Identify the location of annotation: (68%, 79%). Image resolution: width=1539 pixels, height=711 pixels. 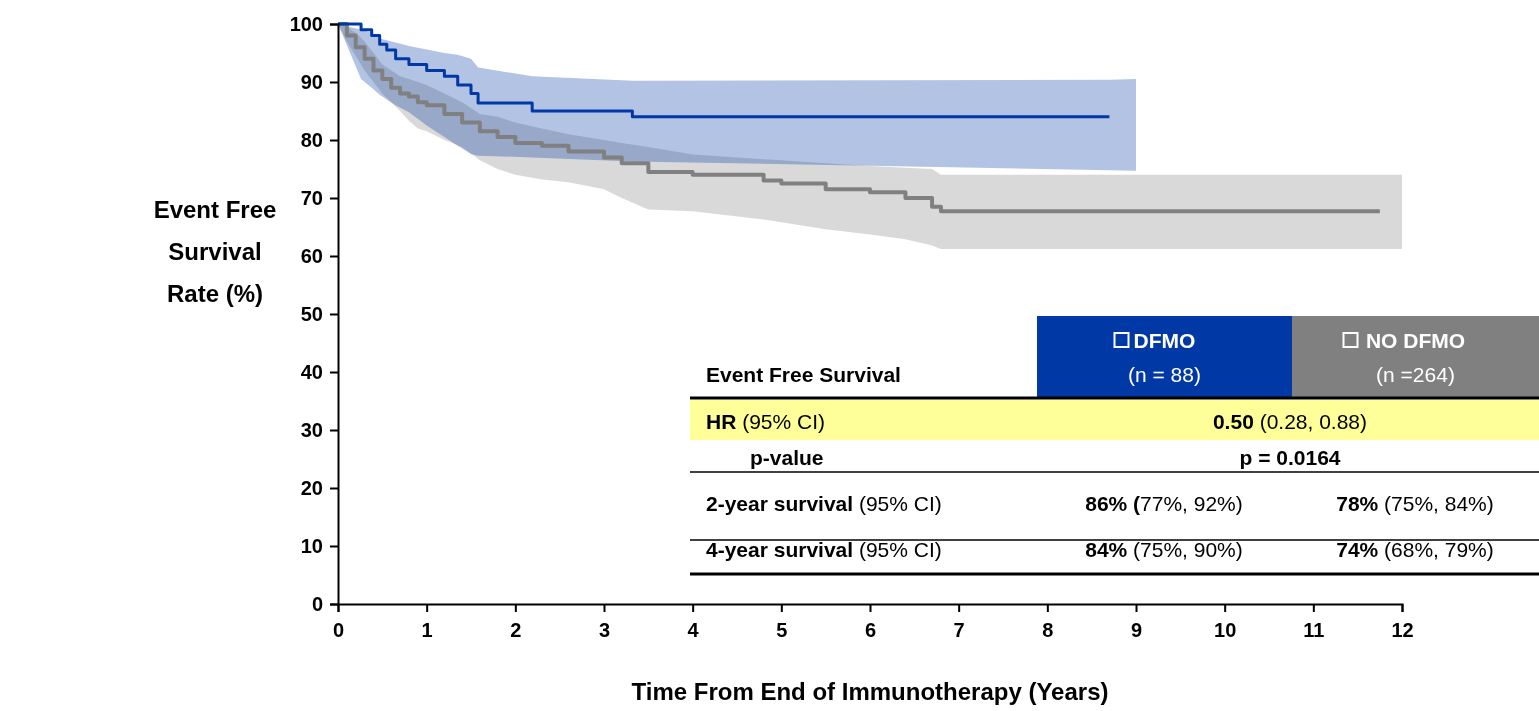
(1436, 549).